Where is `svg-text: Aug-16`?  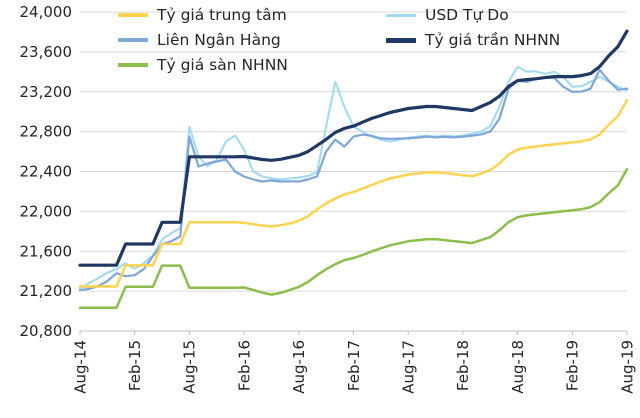 svg-text: Aug-16 is located at coordinates (299, 367).